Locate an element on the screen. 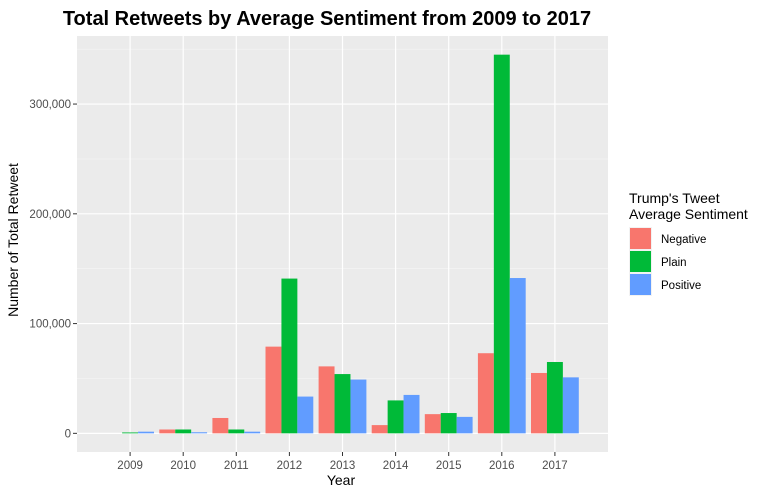 This screenshot has height=495, width=767. y-tick-label: 100,000 is located at coordinates (50, 325).